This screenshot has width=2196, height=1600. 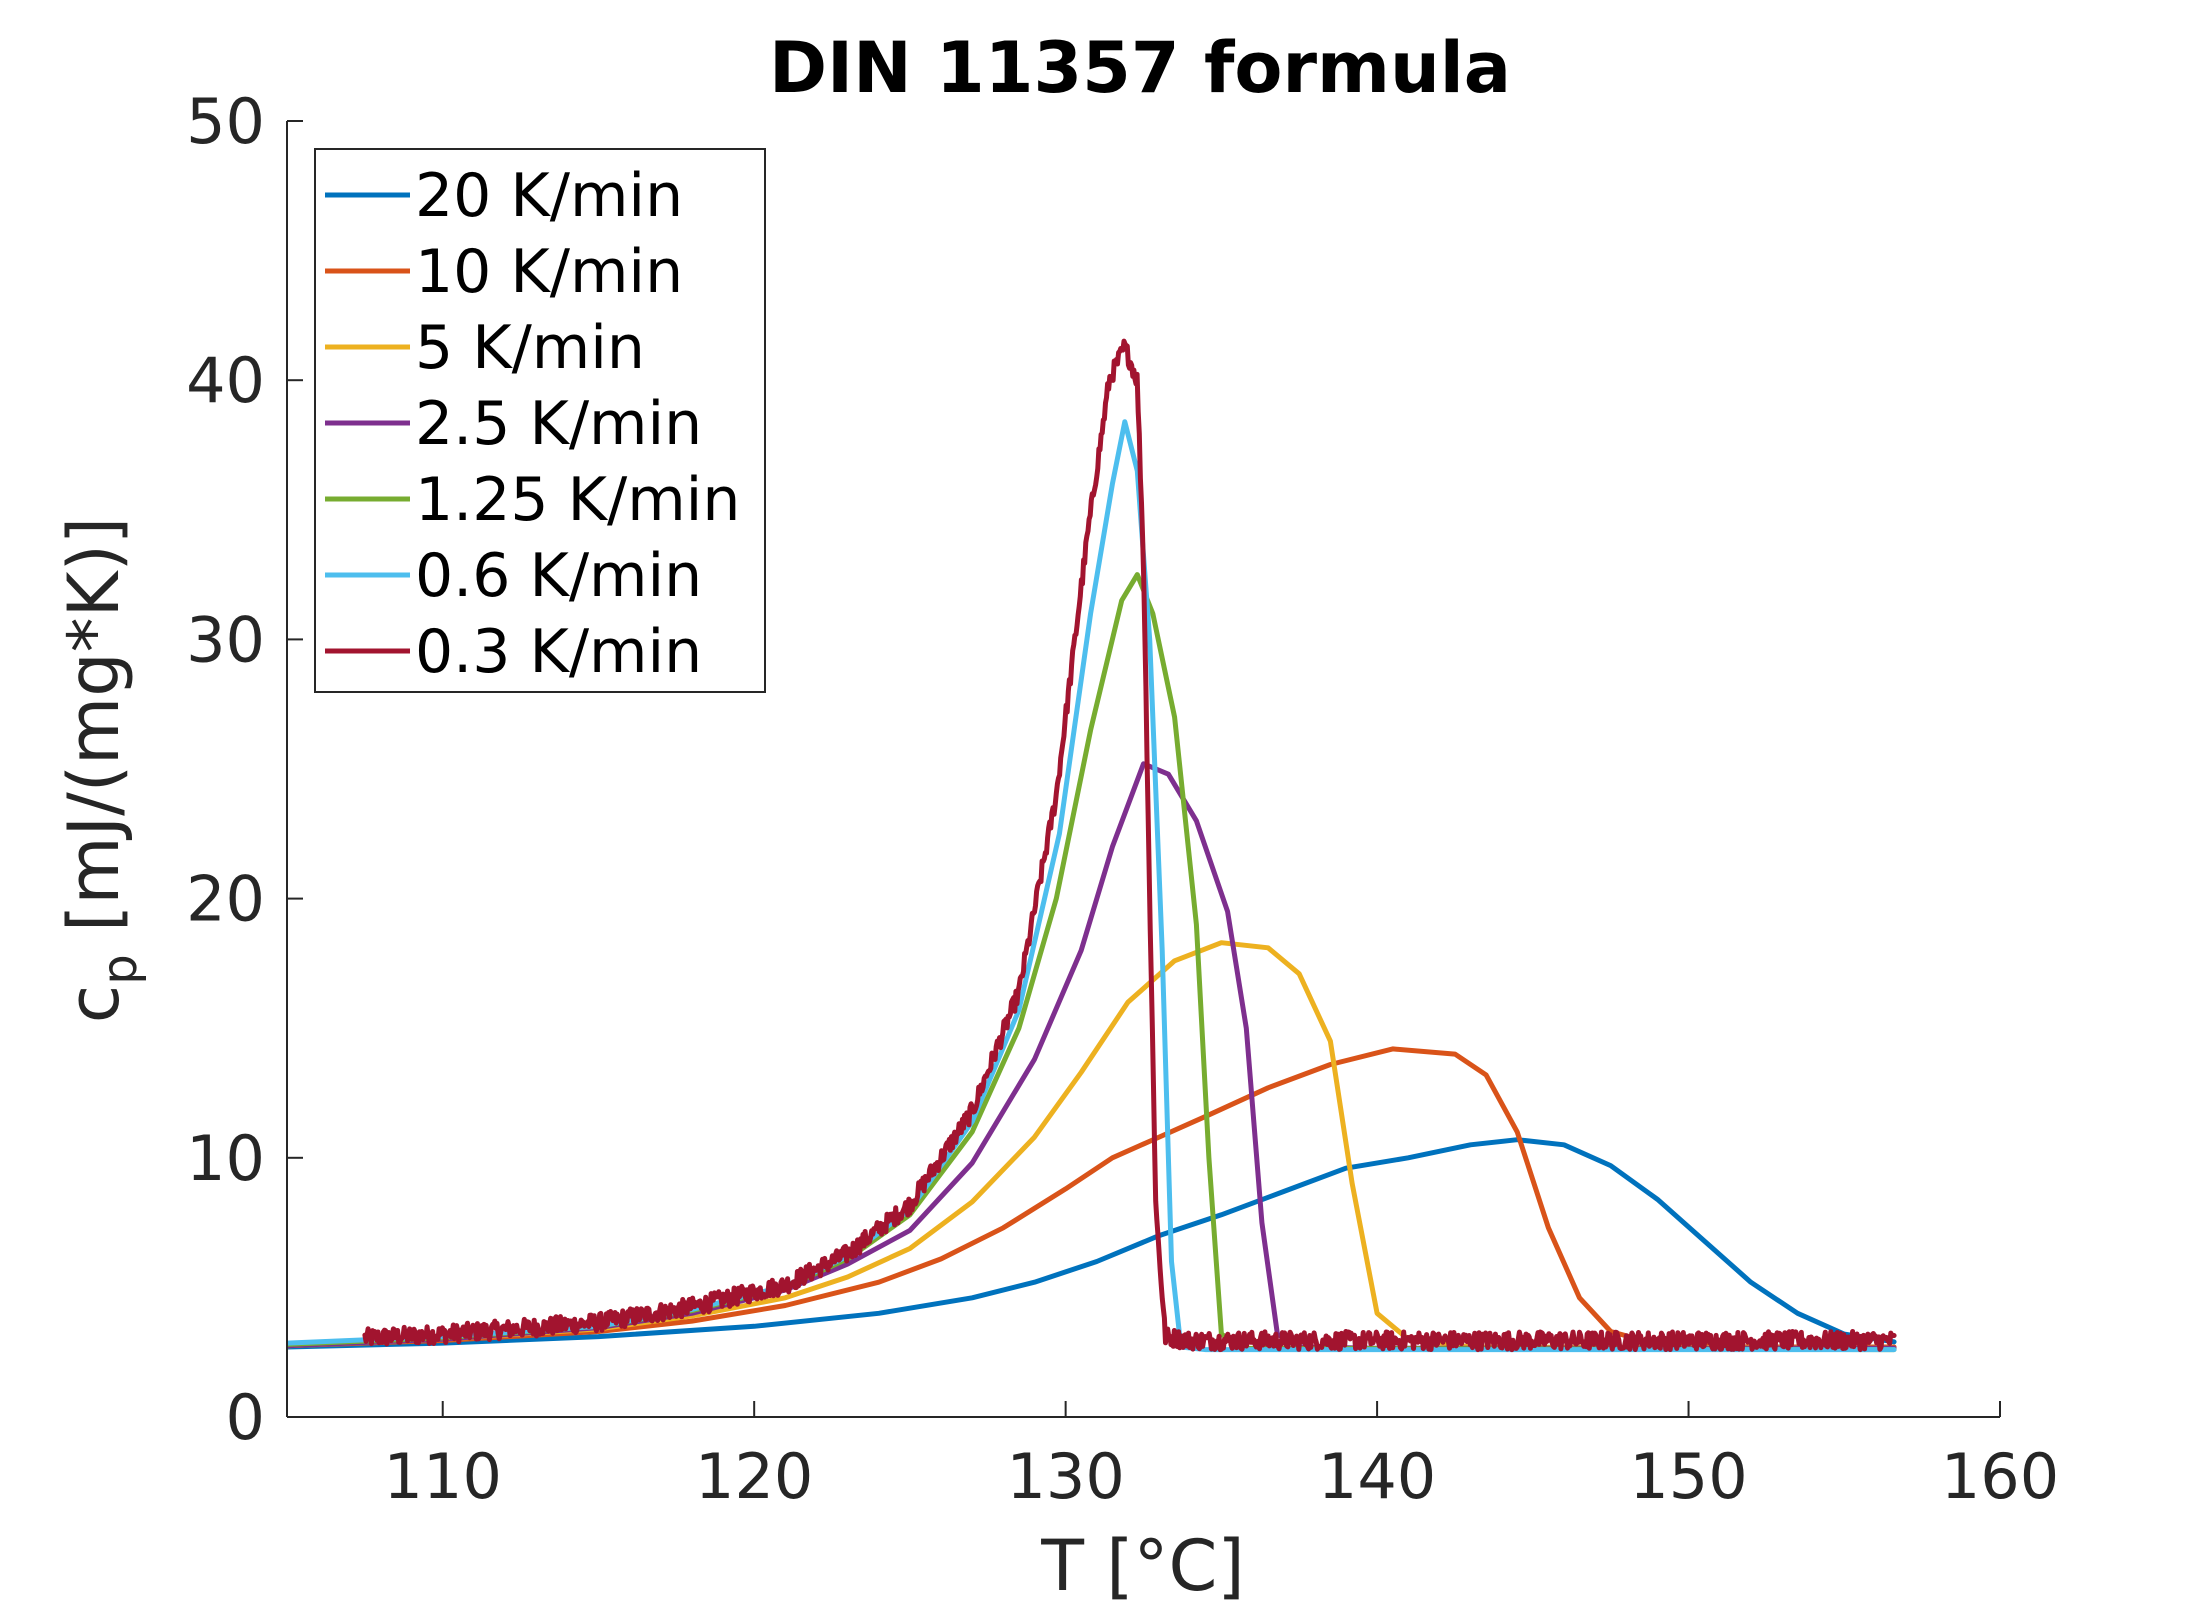 What do you see at coordinates (244, 769) in the screenshot?
I see `y-ticks: 0 10 20 30 40 50` at bounding box center [244, 769].